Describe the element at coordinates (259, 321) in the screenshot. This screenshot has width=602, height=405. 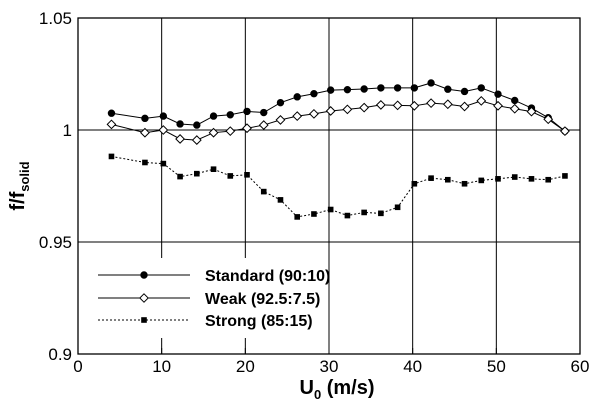
I see `legend-label: Strong (85:15)` at that location.